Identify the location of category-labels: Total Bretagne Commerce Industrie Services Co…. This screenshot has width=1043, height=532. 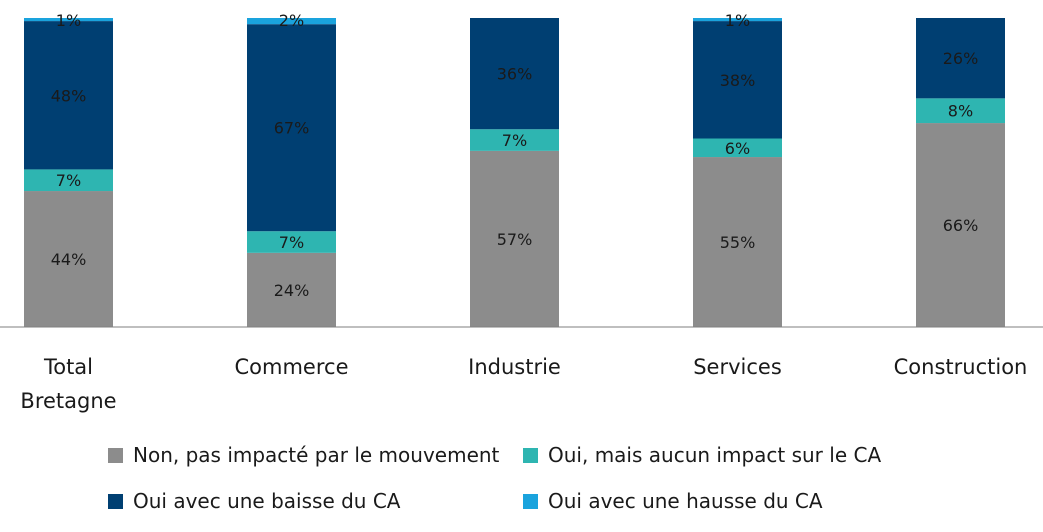
(523, 384).